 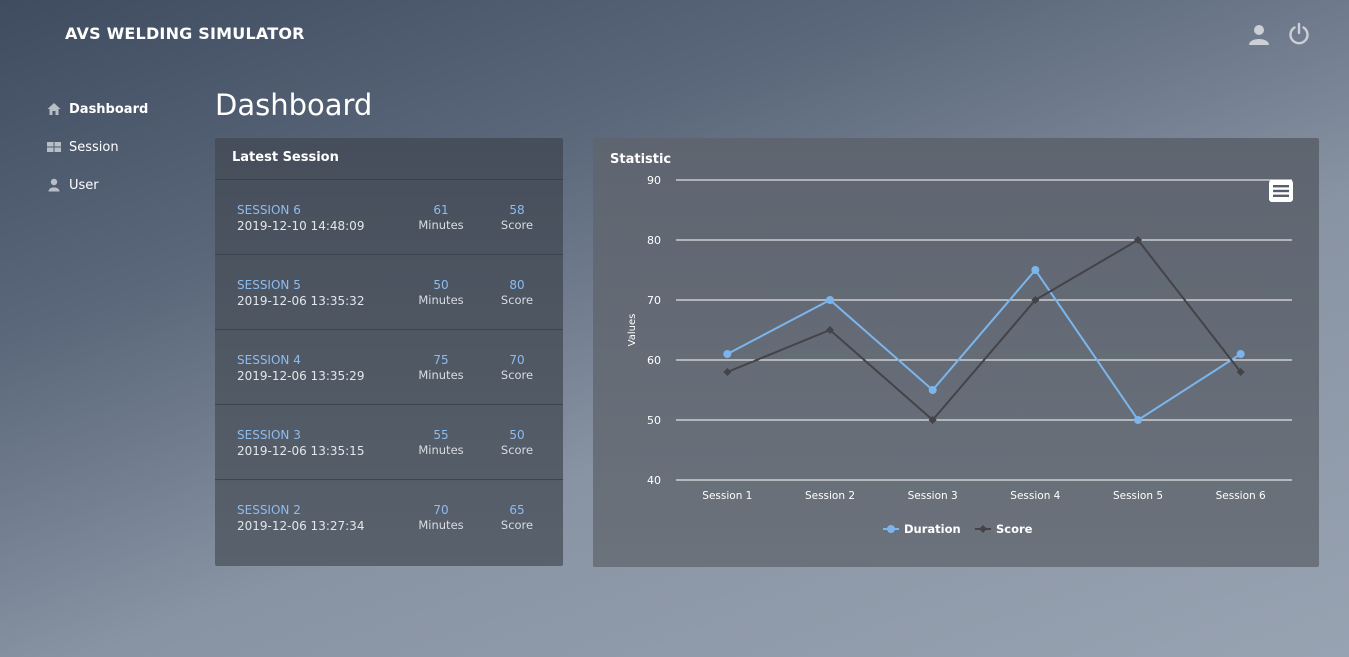 I want to click on x-tick-label: Session 4, so click(x=1035, y=496).